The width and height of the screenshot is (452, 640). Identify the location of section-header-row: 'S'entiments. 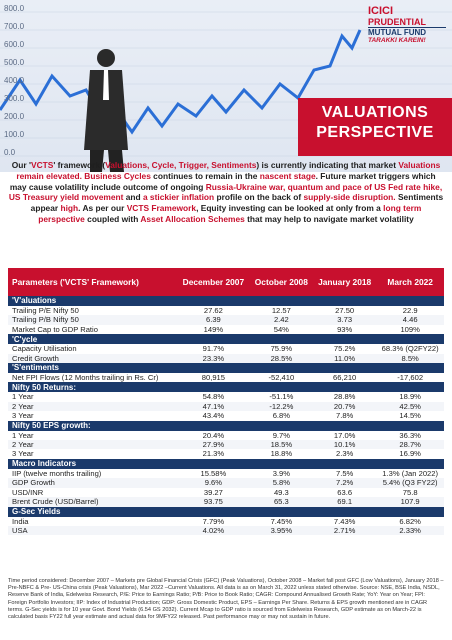
(226, 368).